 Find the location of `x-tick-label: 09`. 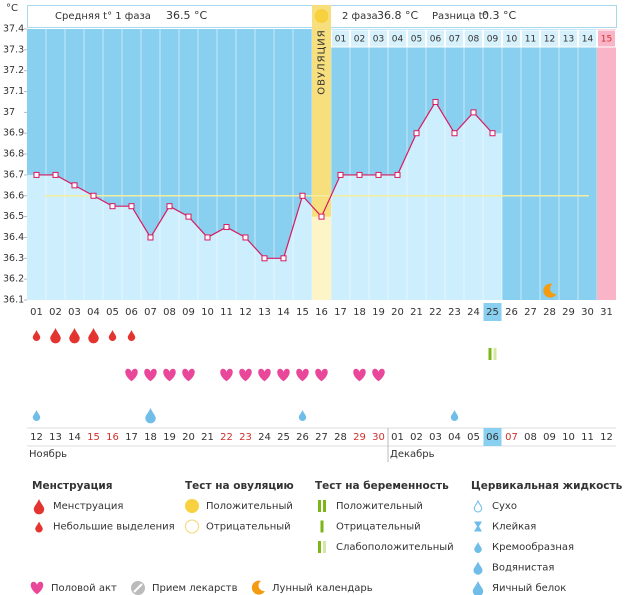

x-tick-label: 09 is located at coordinates (188, 312).